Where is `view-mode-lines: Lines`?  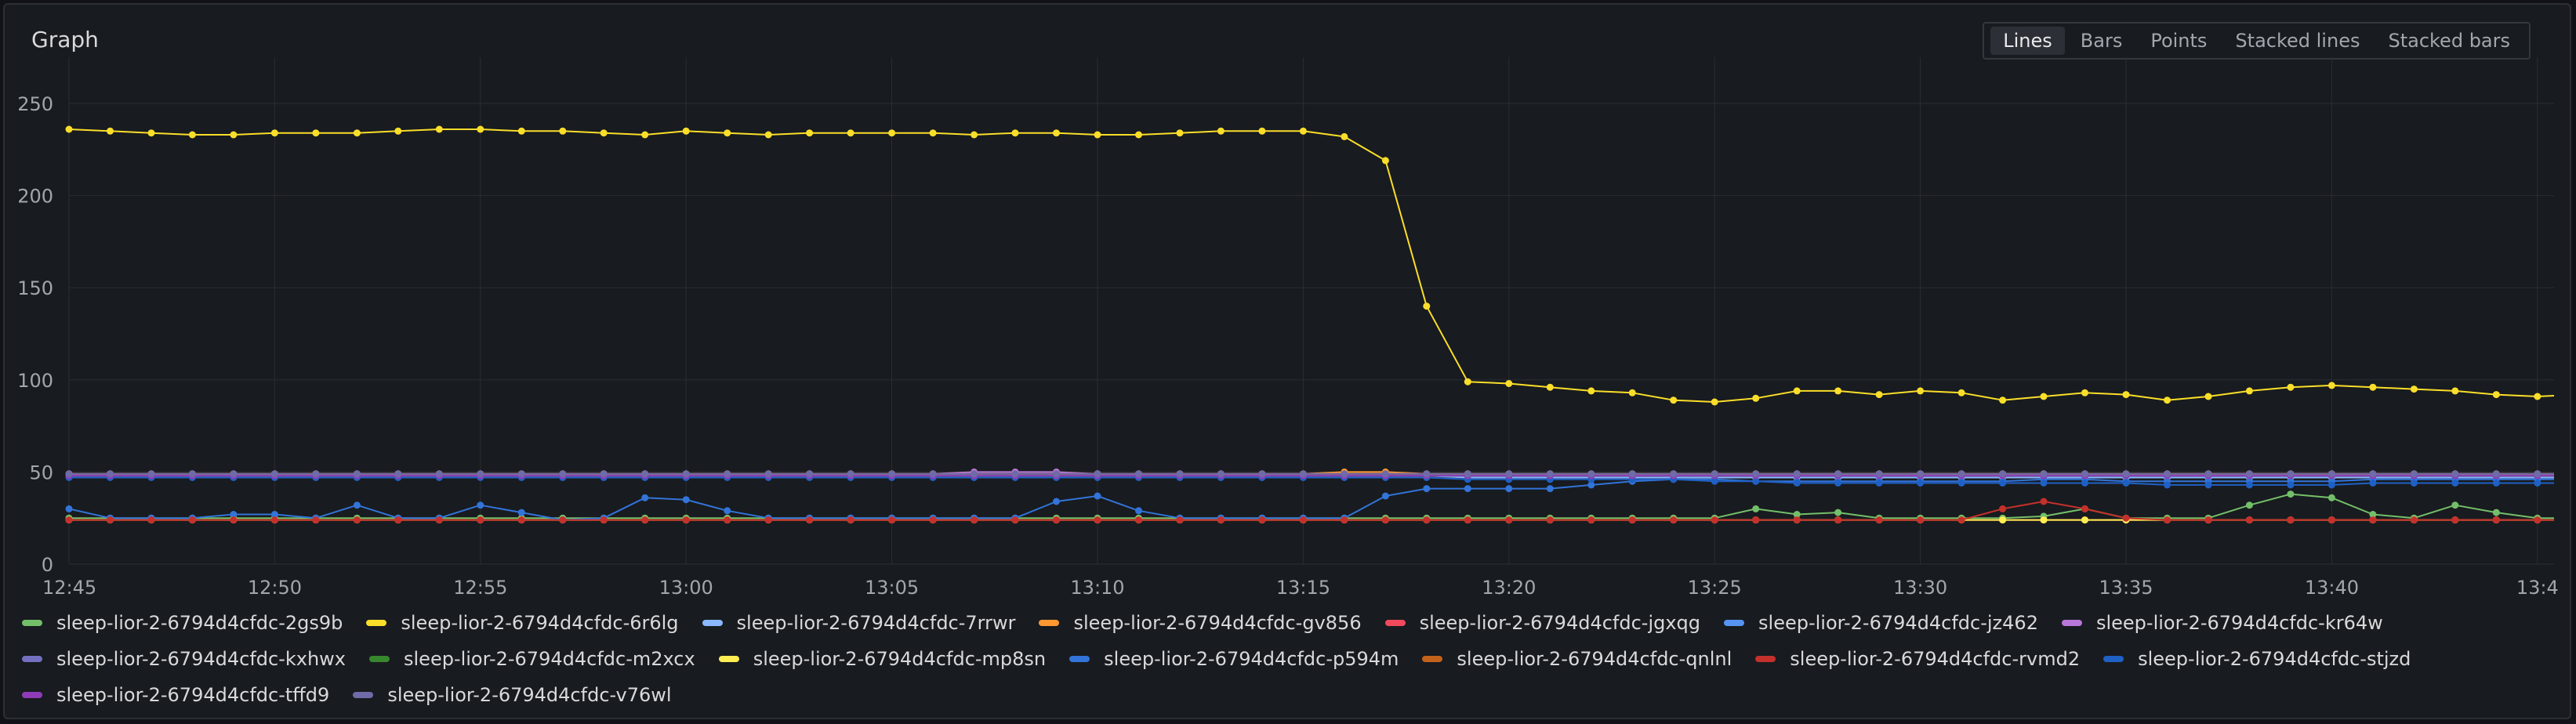
view-mode-lines: Lines is located at coordinates (2028, 41).